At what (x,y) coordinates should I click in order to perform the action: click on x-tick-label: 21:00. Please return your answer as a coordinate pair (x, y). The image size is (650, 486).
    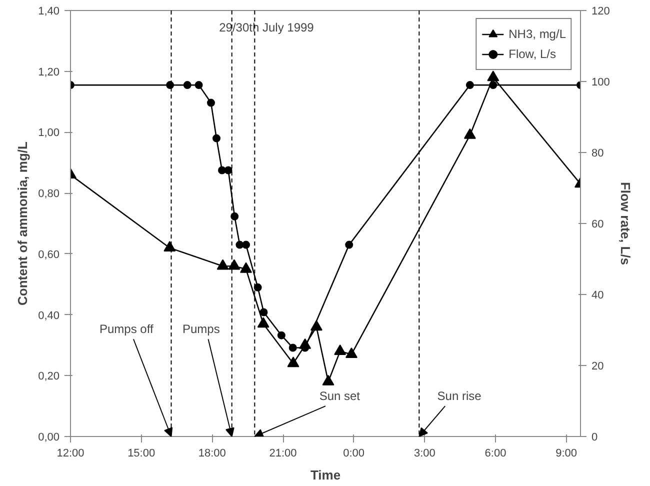
    Looking at the image, I should click on (283, 454).